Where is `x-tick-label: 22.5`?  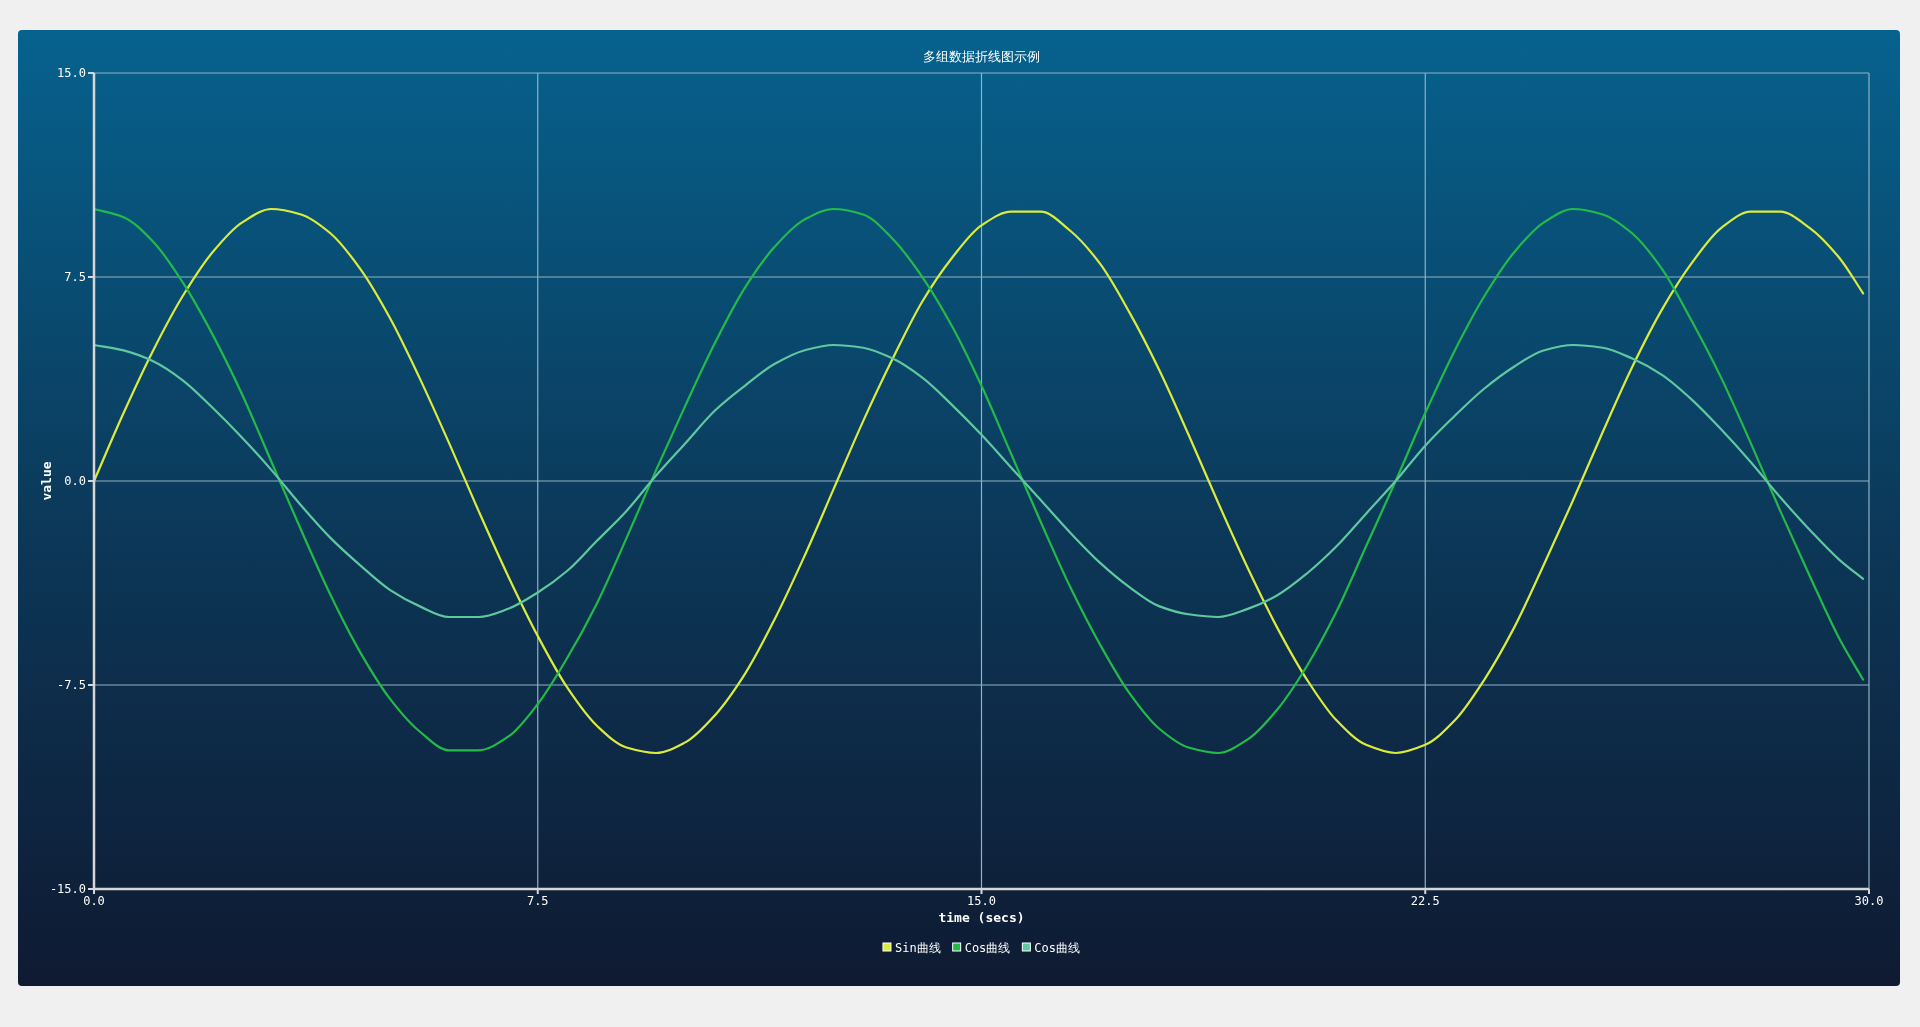 x-tick-label: 22.5 is located at coordinates (1425, 901).